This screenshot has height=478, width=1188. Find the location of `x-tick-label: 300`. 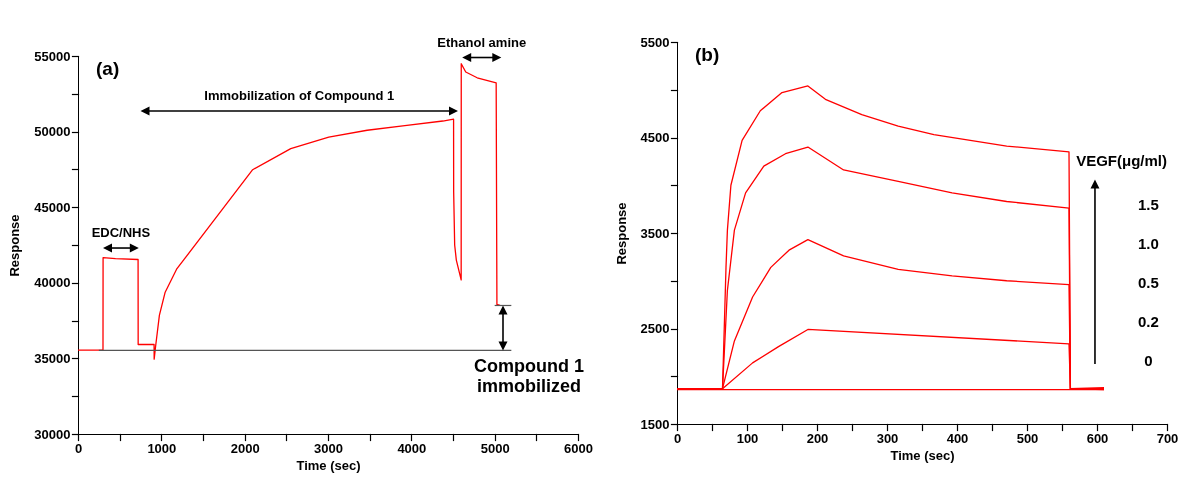

x-tick-label: 300 is located at coordinates (887, 438).